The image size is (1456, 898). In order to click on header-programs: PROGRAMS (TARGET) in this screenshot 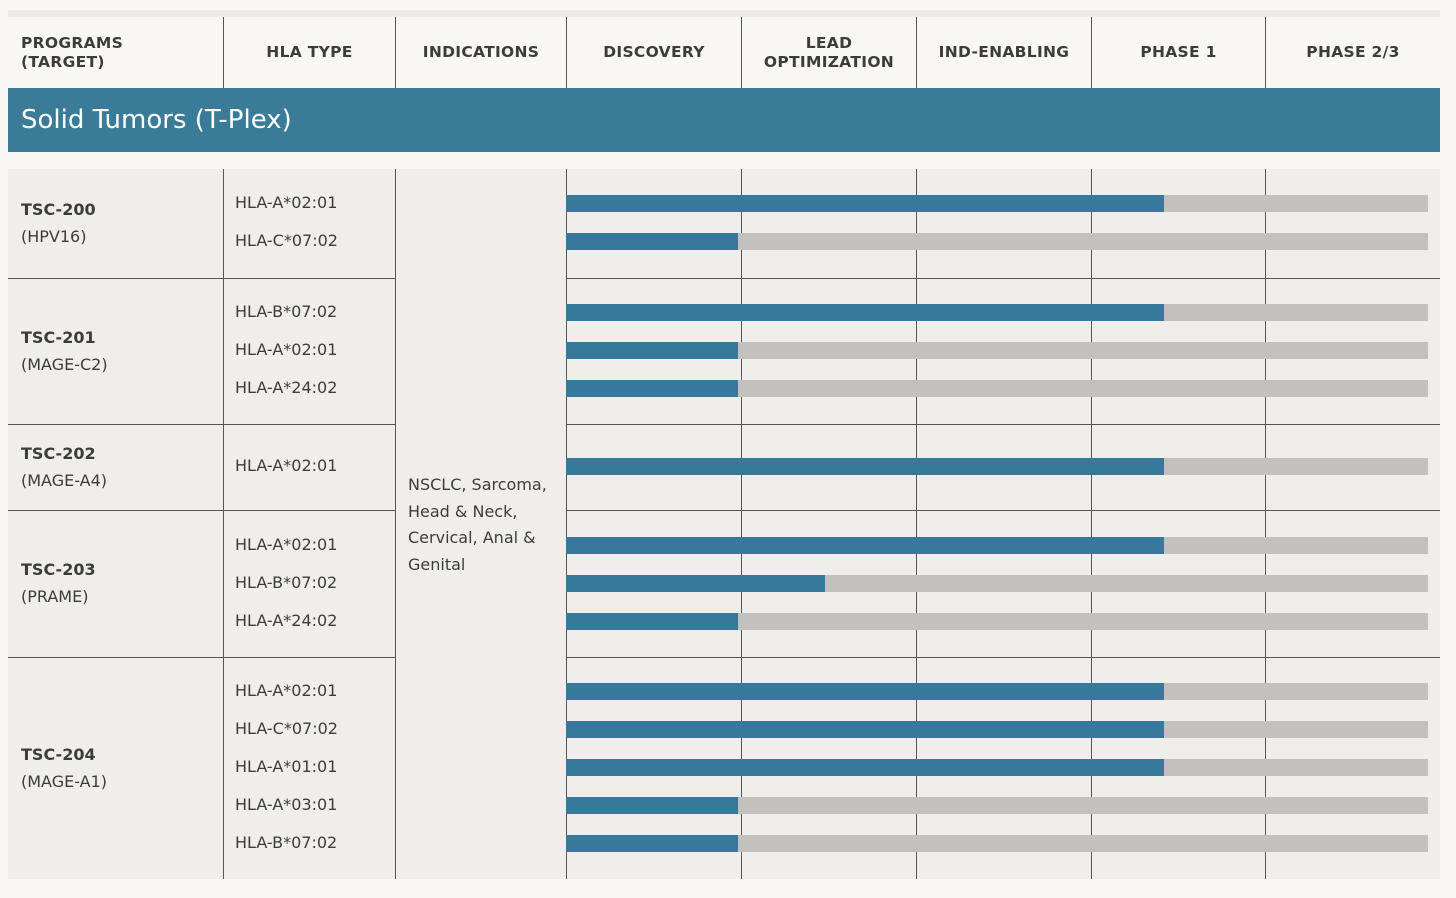, I will do `click(72, 52)`.